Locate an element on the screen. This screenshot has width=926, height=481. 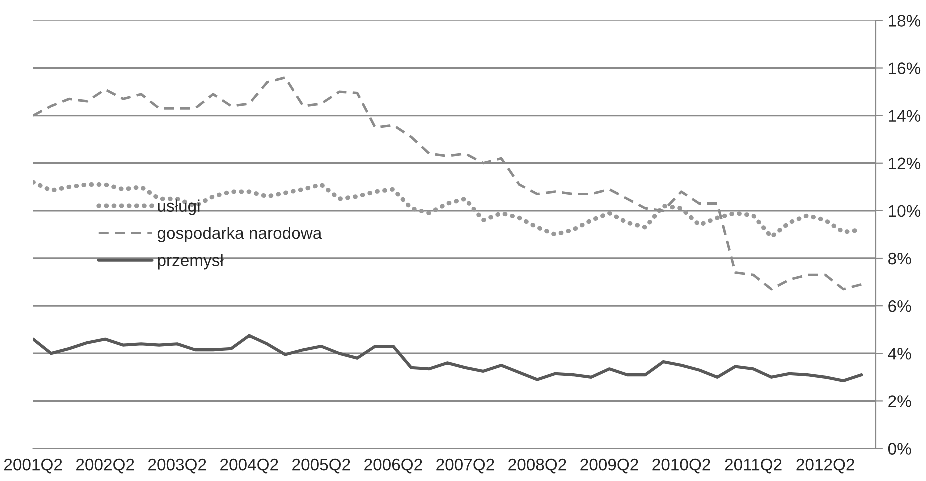
x-tick-label: 2008Q2 is located at coordinates (537, 466).